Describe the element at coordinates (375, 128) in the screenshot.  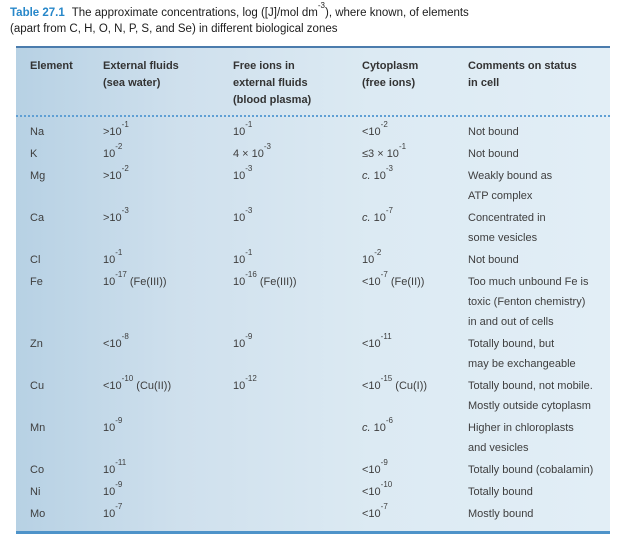
I see `cytoplasm-cell: <10-2` at that location.